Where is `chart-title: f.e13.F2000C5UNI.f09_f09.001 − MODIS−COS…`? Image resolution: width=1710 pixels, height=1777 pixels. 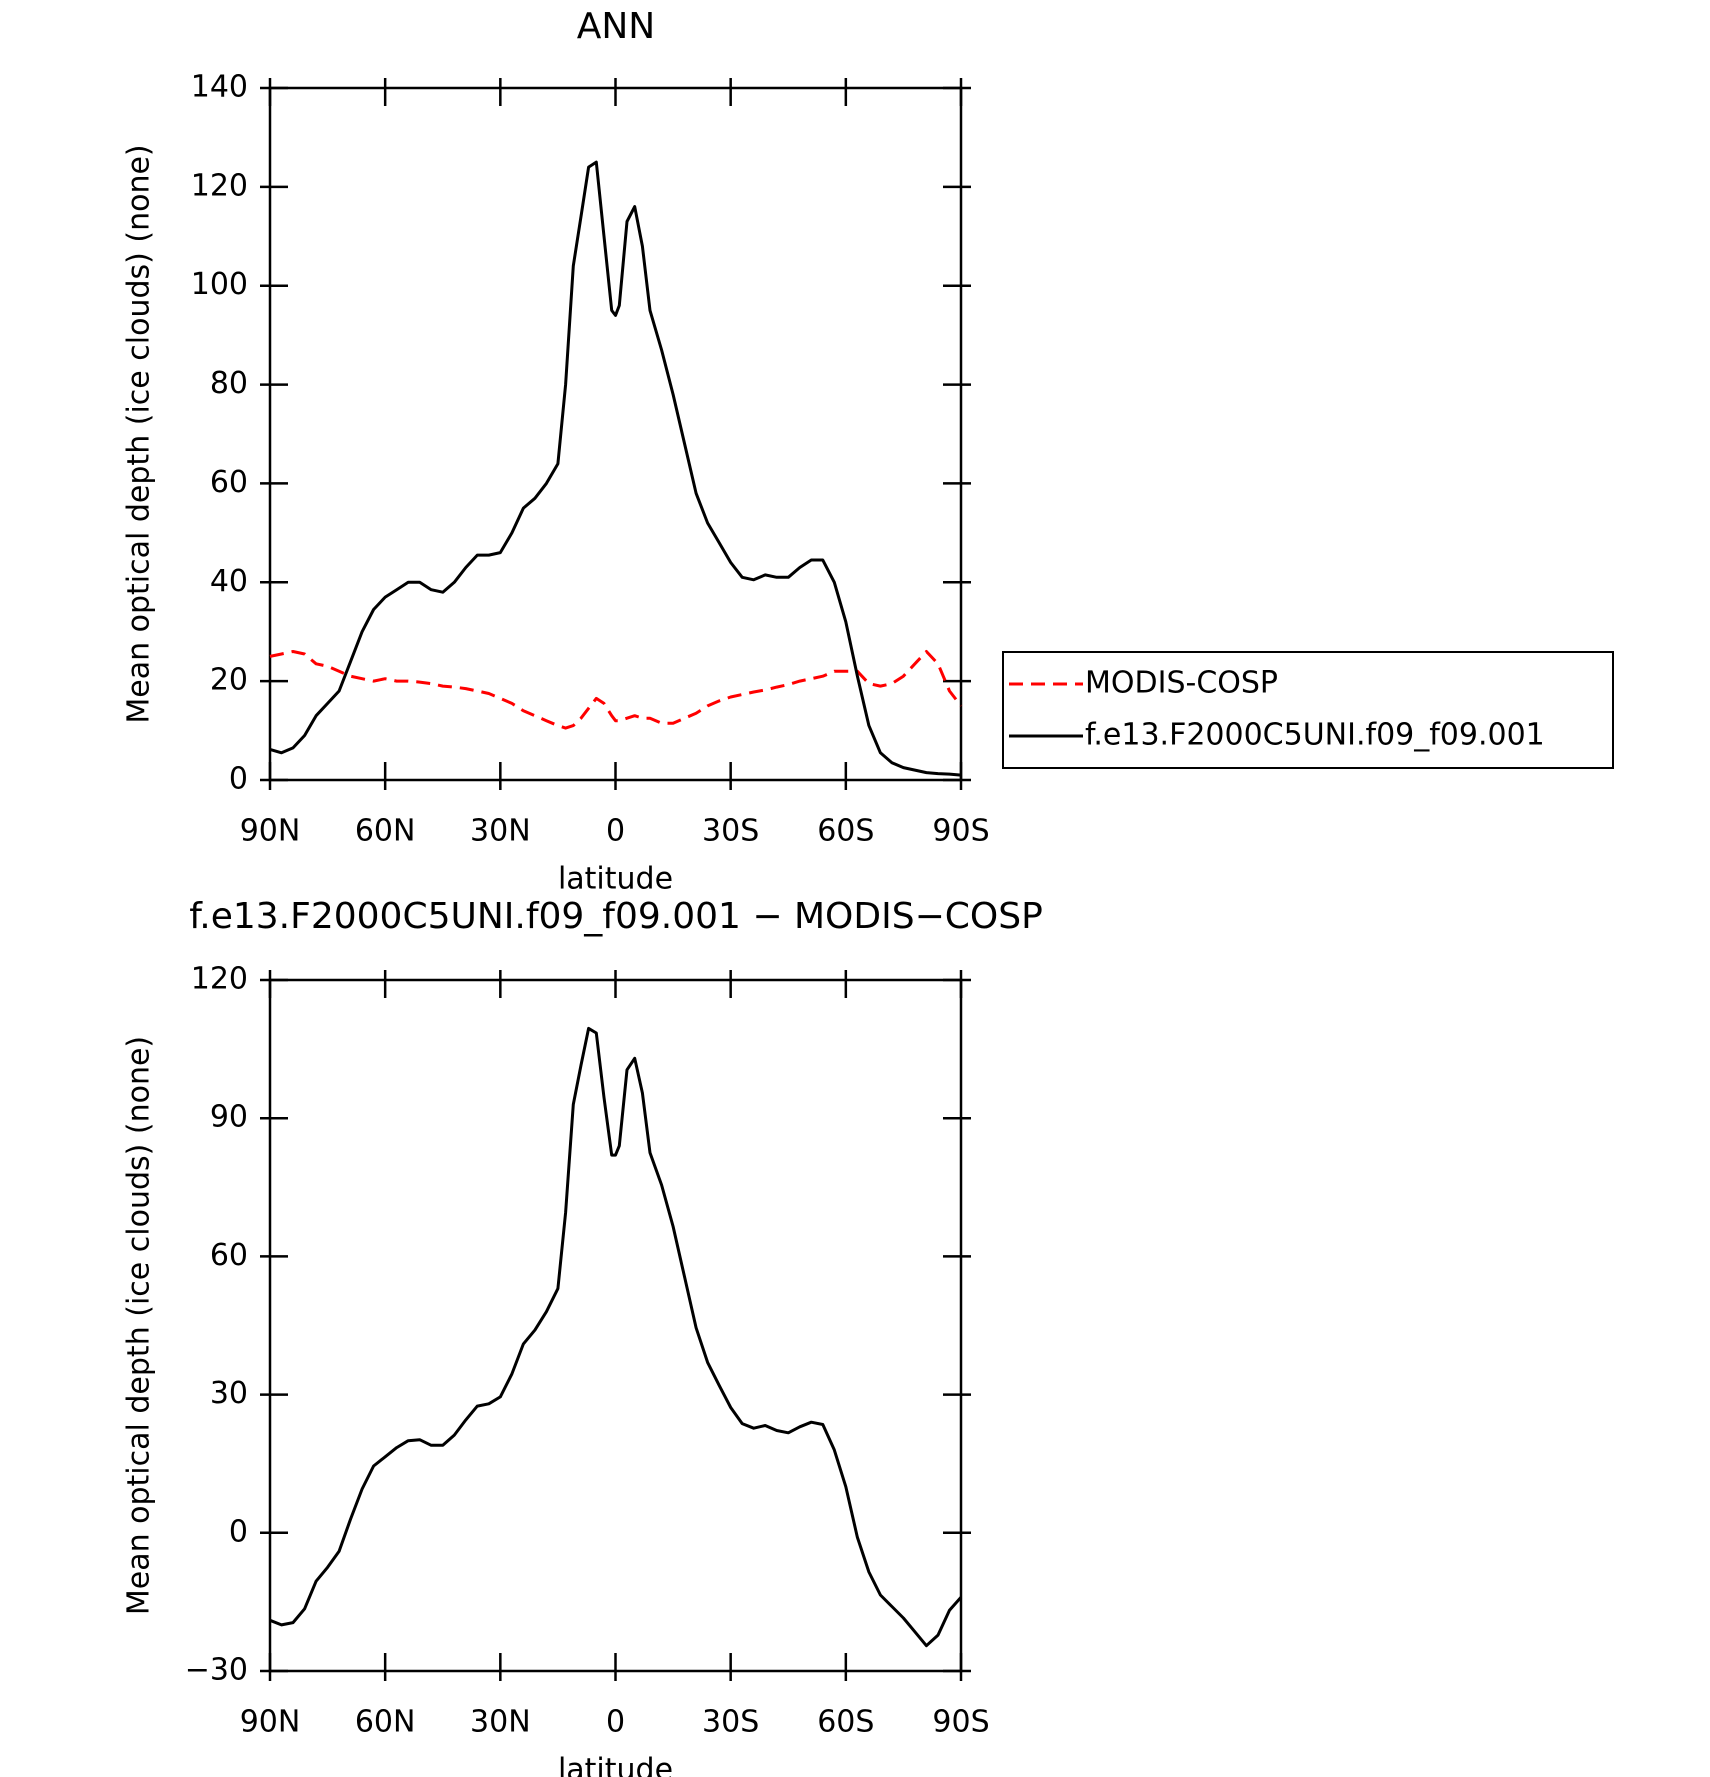
chart-title: f.e13.F2000C5UNI.f09_f09.001 − MODIS−COS… is located at coordinates (616, 916).